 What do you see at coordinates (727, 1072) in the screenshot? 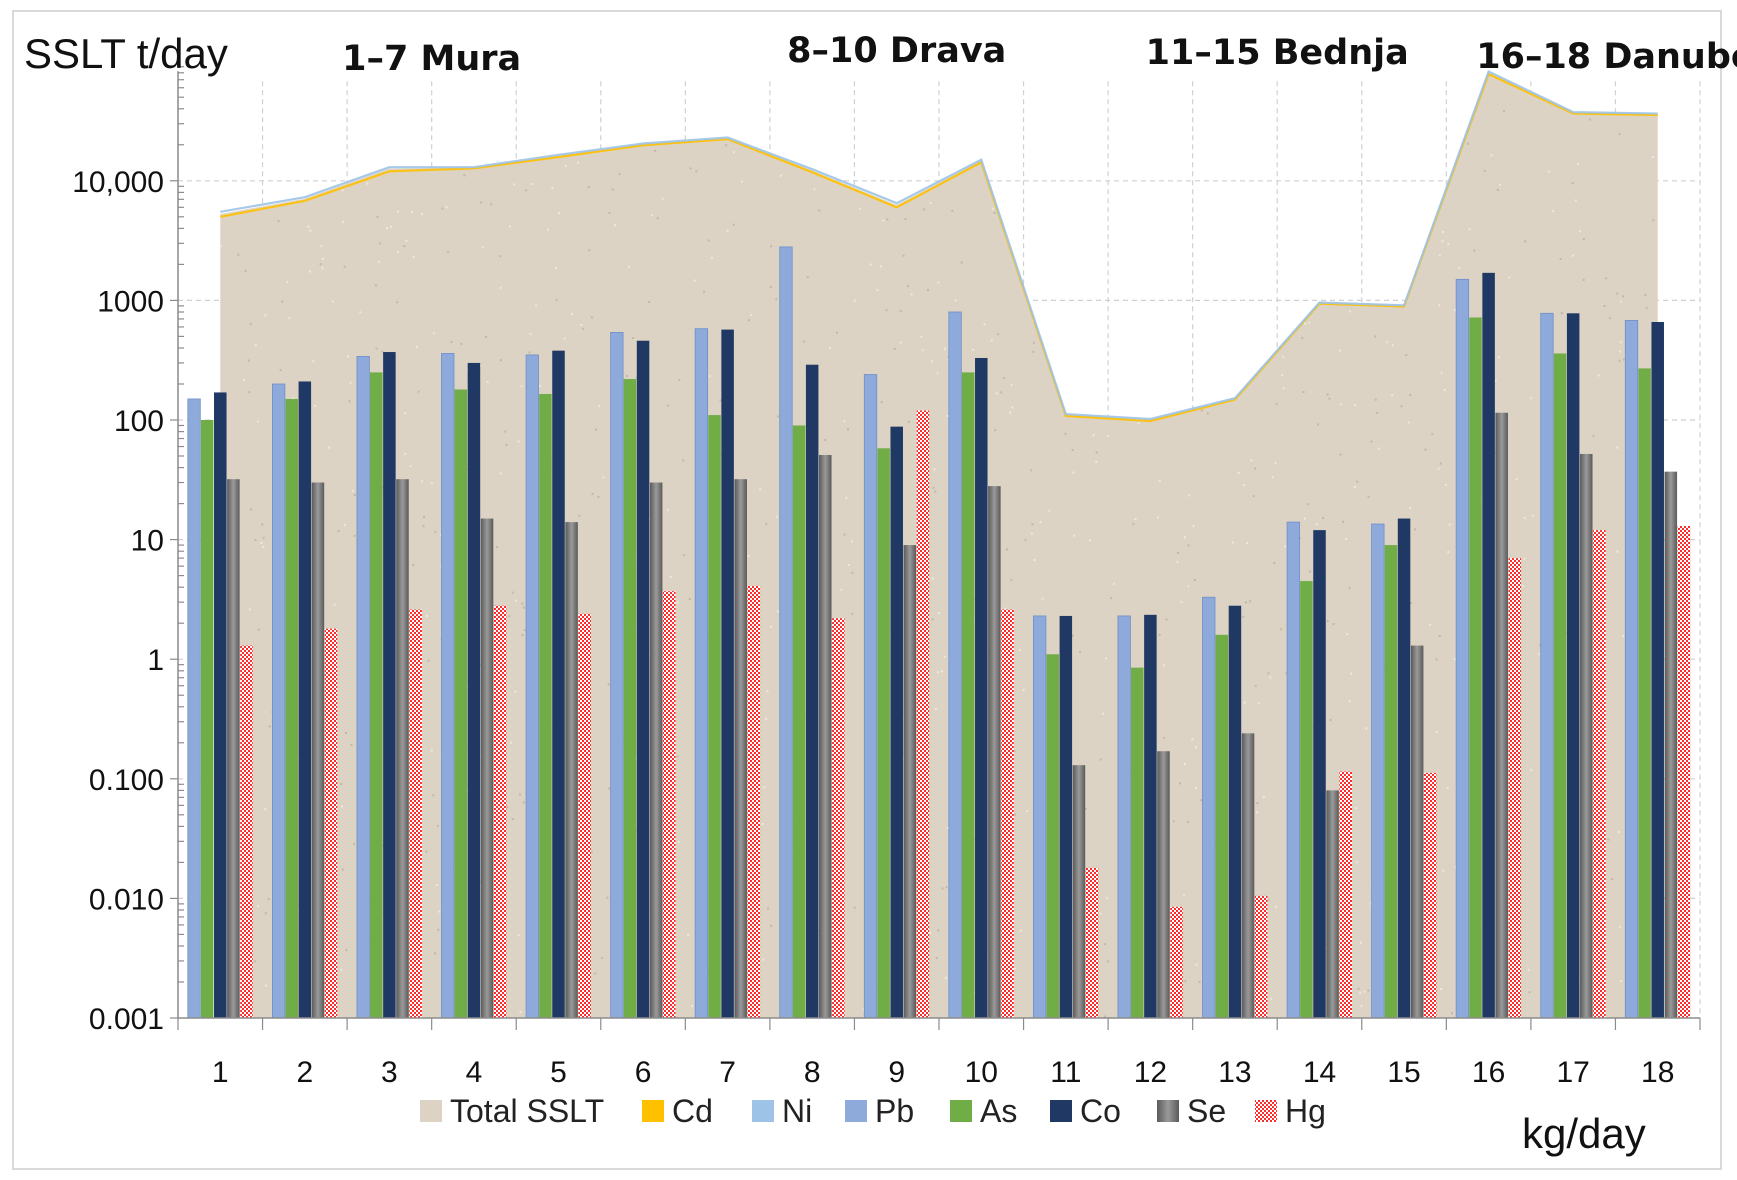
I see `x-tick-label: 7` at bounding box center [727, 1072].